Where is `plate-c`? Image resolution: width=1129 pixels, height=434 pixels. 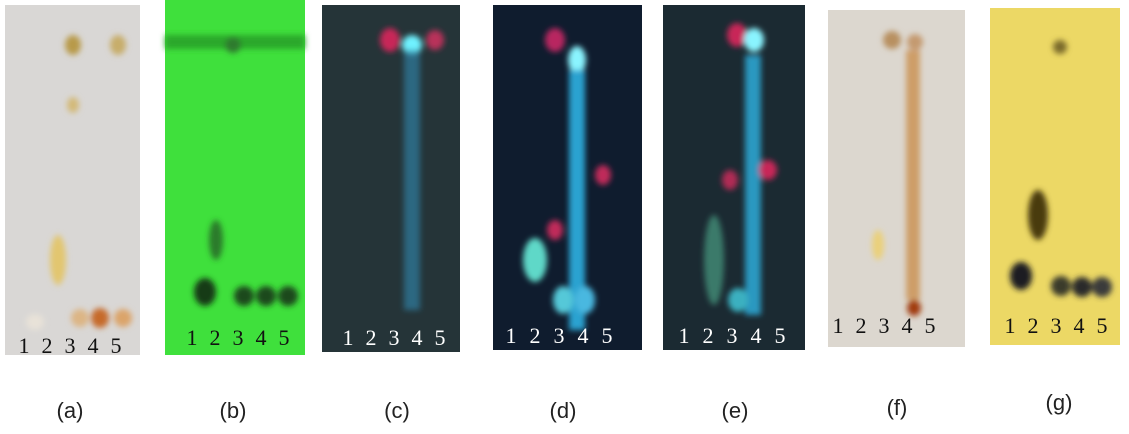 plate-c is located at coordinates (391, 178).